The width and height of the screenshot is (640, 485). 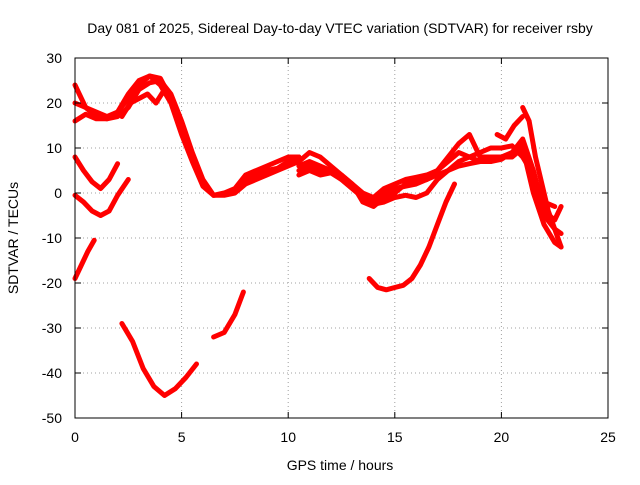 What do you see at coordinates (52, 418) in the screenshot?
I see `y-tick-label: -50` at bounding box center [52, 418].